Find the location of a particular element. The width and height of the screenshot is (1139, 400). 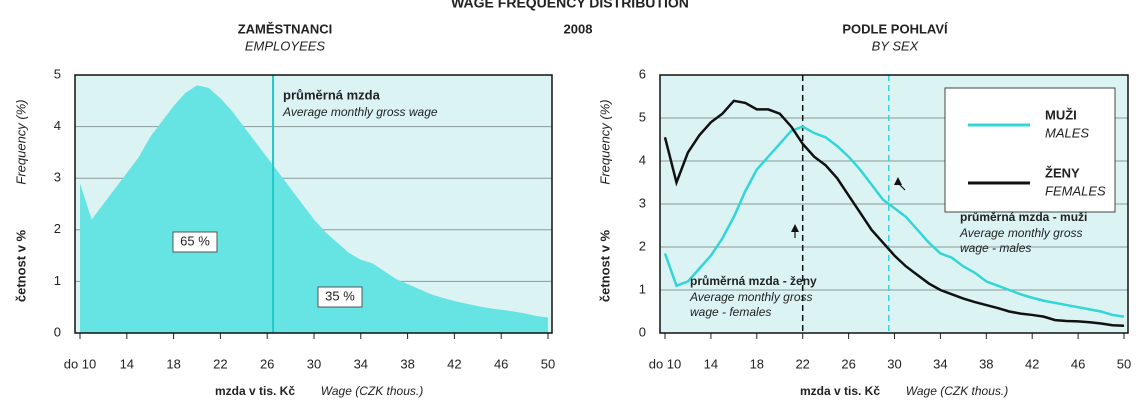

legend-label: MALES is located at coordinates (1067, 132).